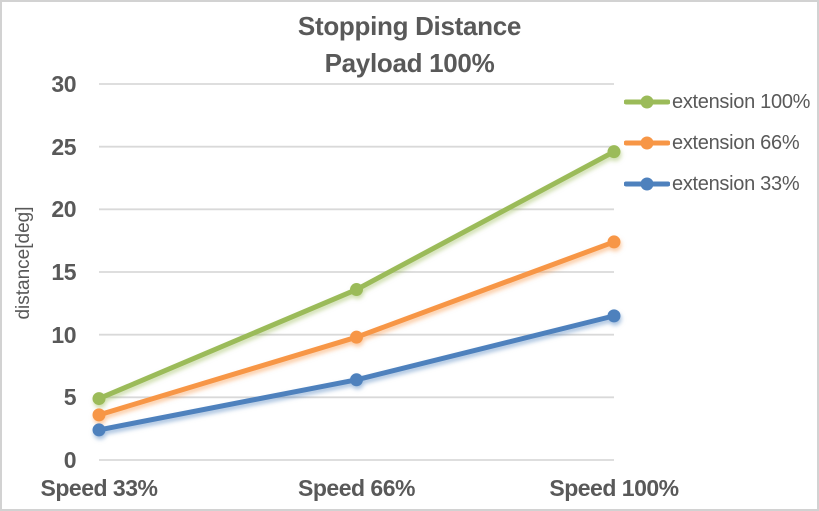 The width and height of the screenshot is (819, 511). What do you see at coordinates (63, 334) in the screenshot?
I see `y-tick-label: 10` at bounding box center [63, 334].